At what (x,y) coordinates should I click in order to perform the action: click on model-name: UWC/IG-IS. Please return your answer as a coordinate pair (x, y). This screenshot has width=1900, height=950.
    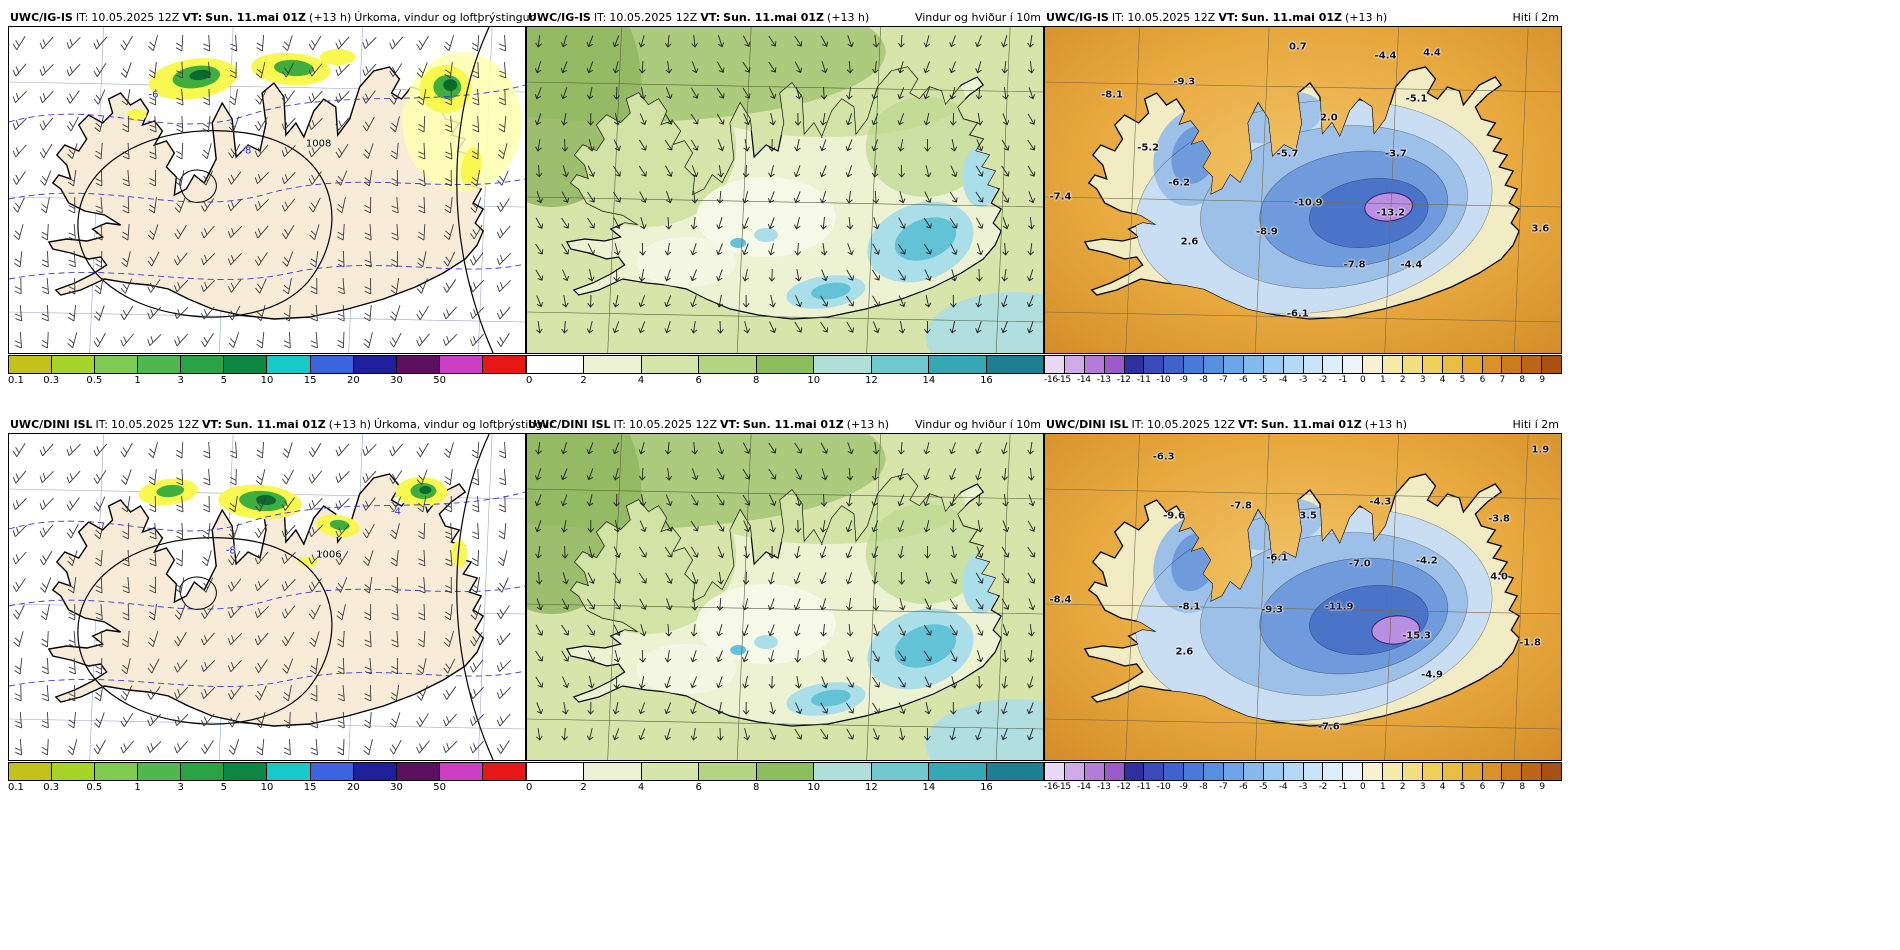
    Looking at the image, I should click on (41, 17).